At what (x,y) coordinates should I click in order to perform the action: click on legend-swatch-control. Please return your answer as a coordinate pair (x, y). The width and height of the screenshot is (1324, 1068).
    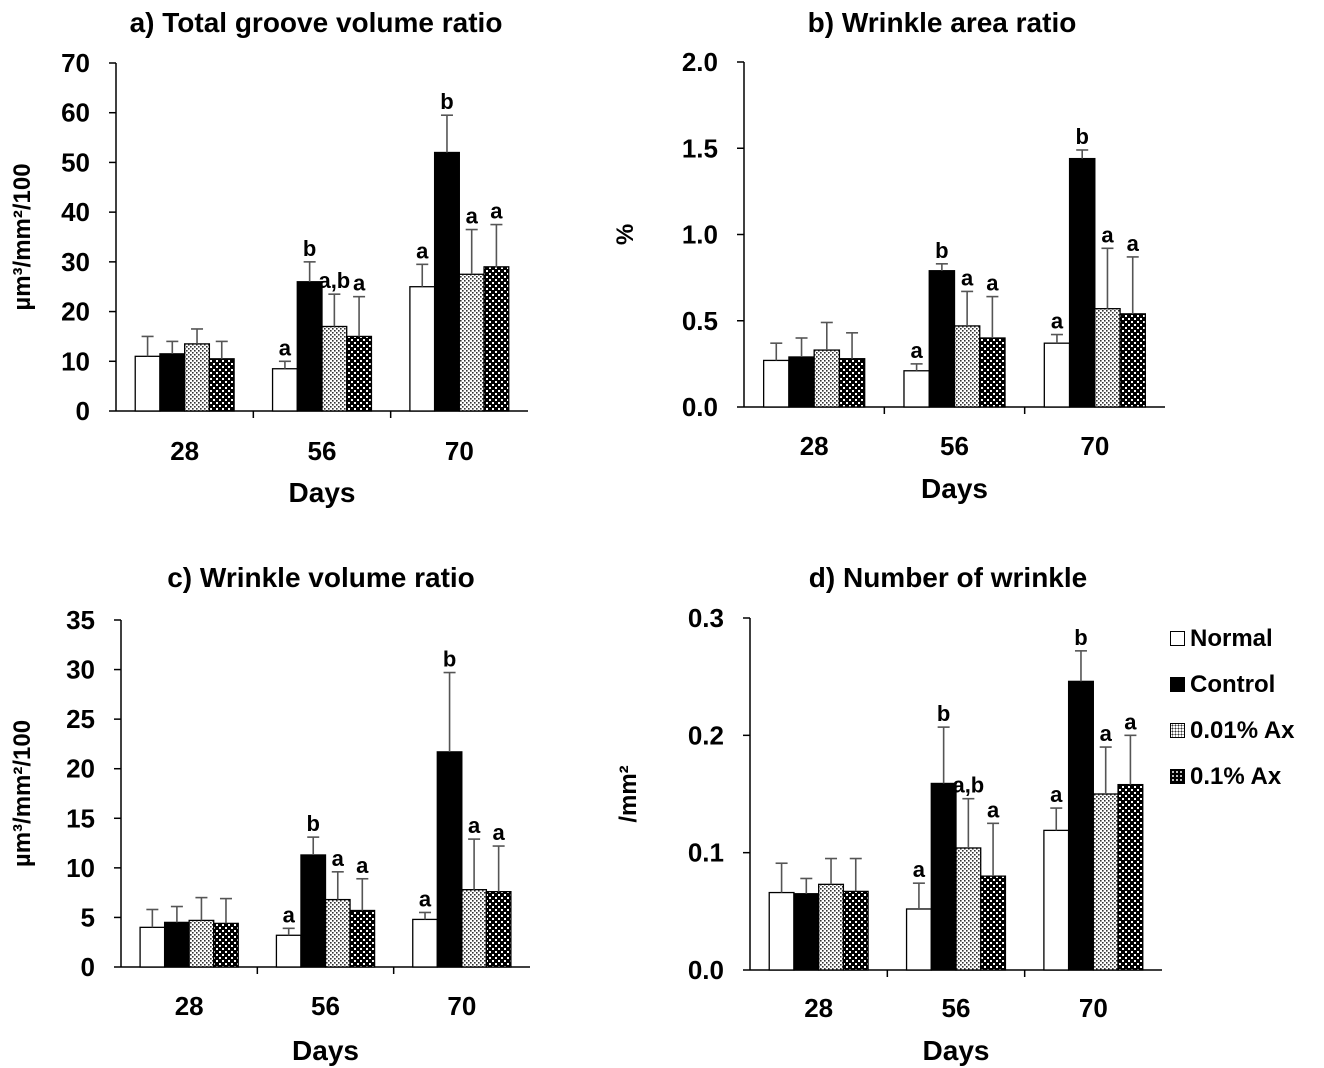
    Looking at the image, I should click on (1177, 684).